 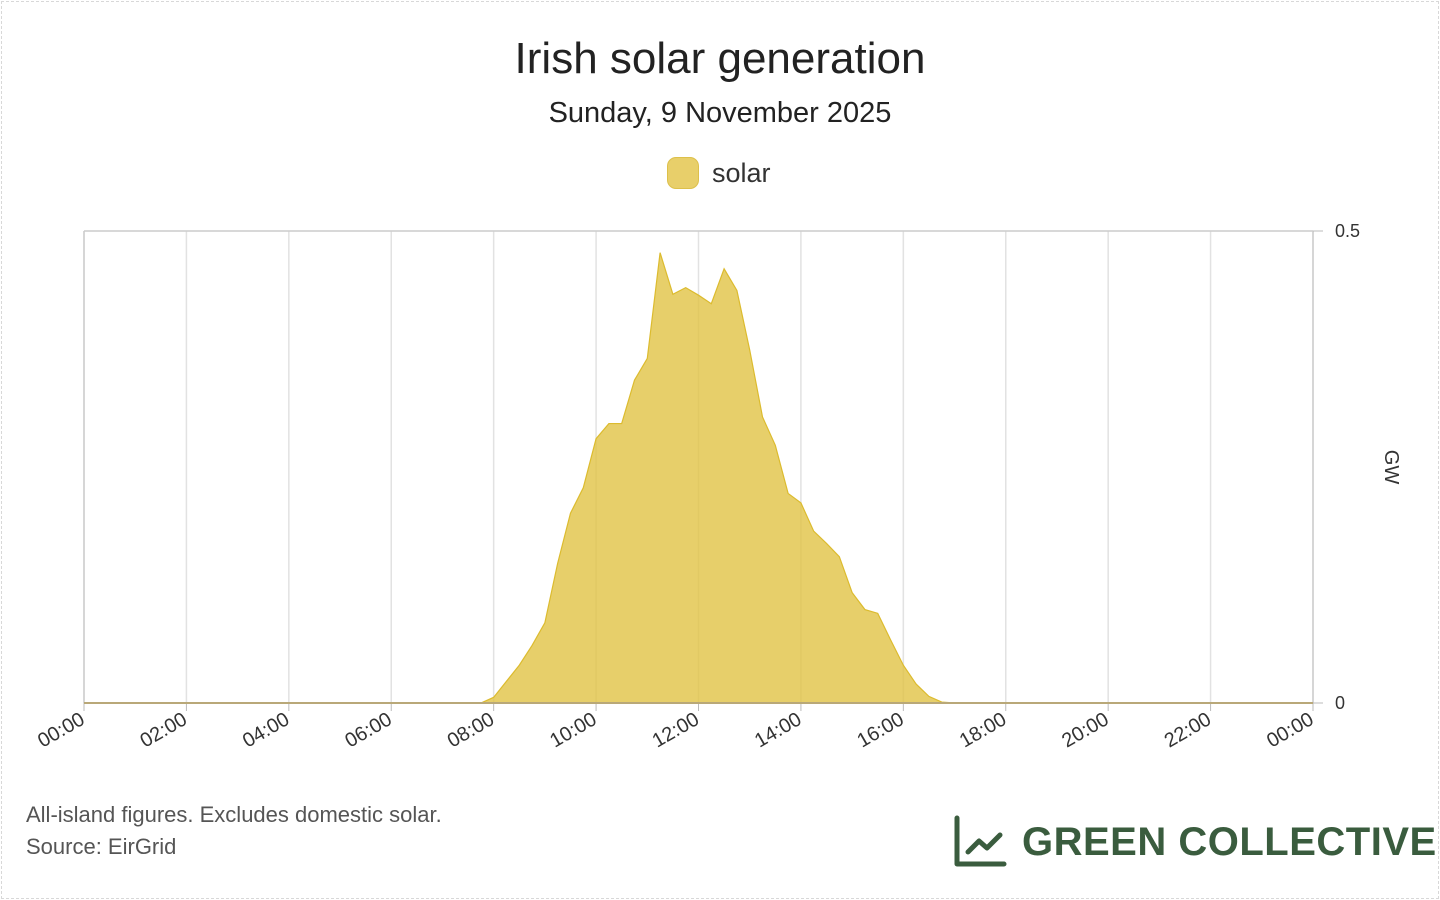 I want to click on x-tick-label: 20:00, so click(x=1085, y=730).